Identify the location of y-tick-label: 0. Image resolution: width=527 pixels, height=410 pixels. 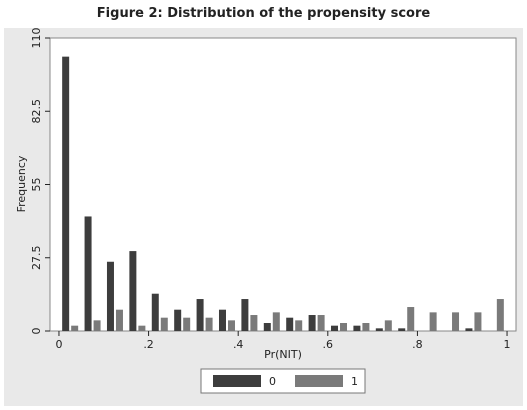
(36, 331).